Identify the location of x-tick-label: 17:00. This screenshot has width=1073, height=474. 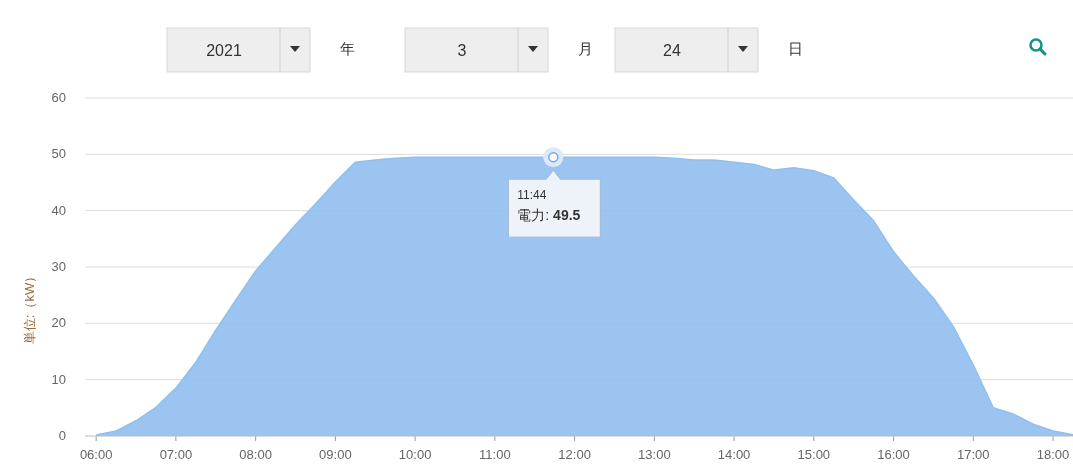
(973, 454).